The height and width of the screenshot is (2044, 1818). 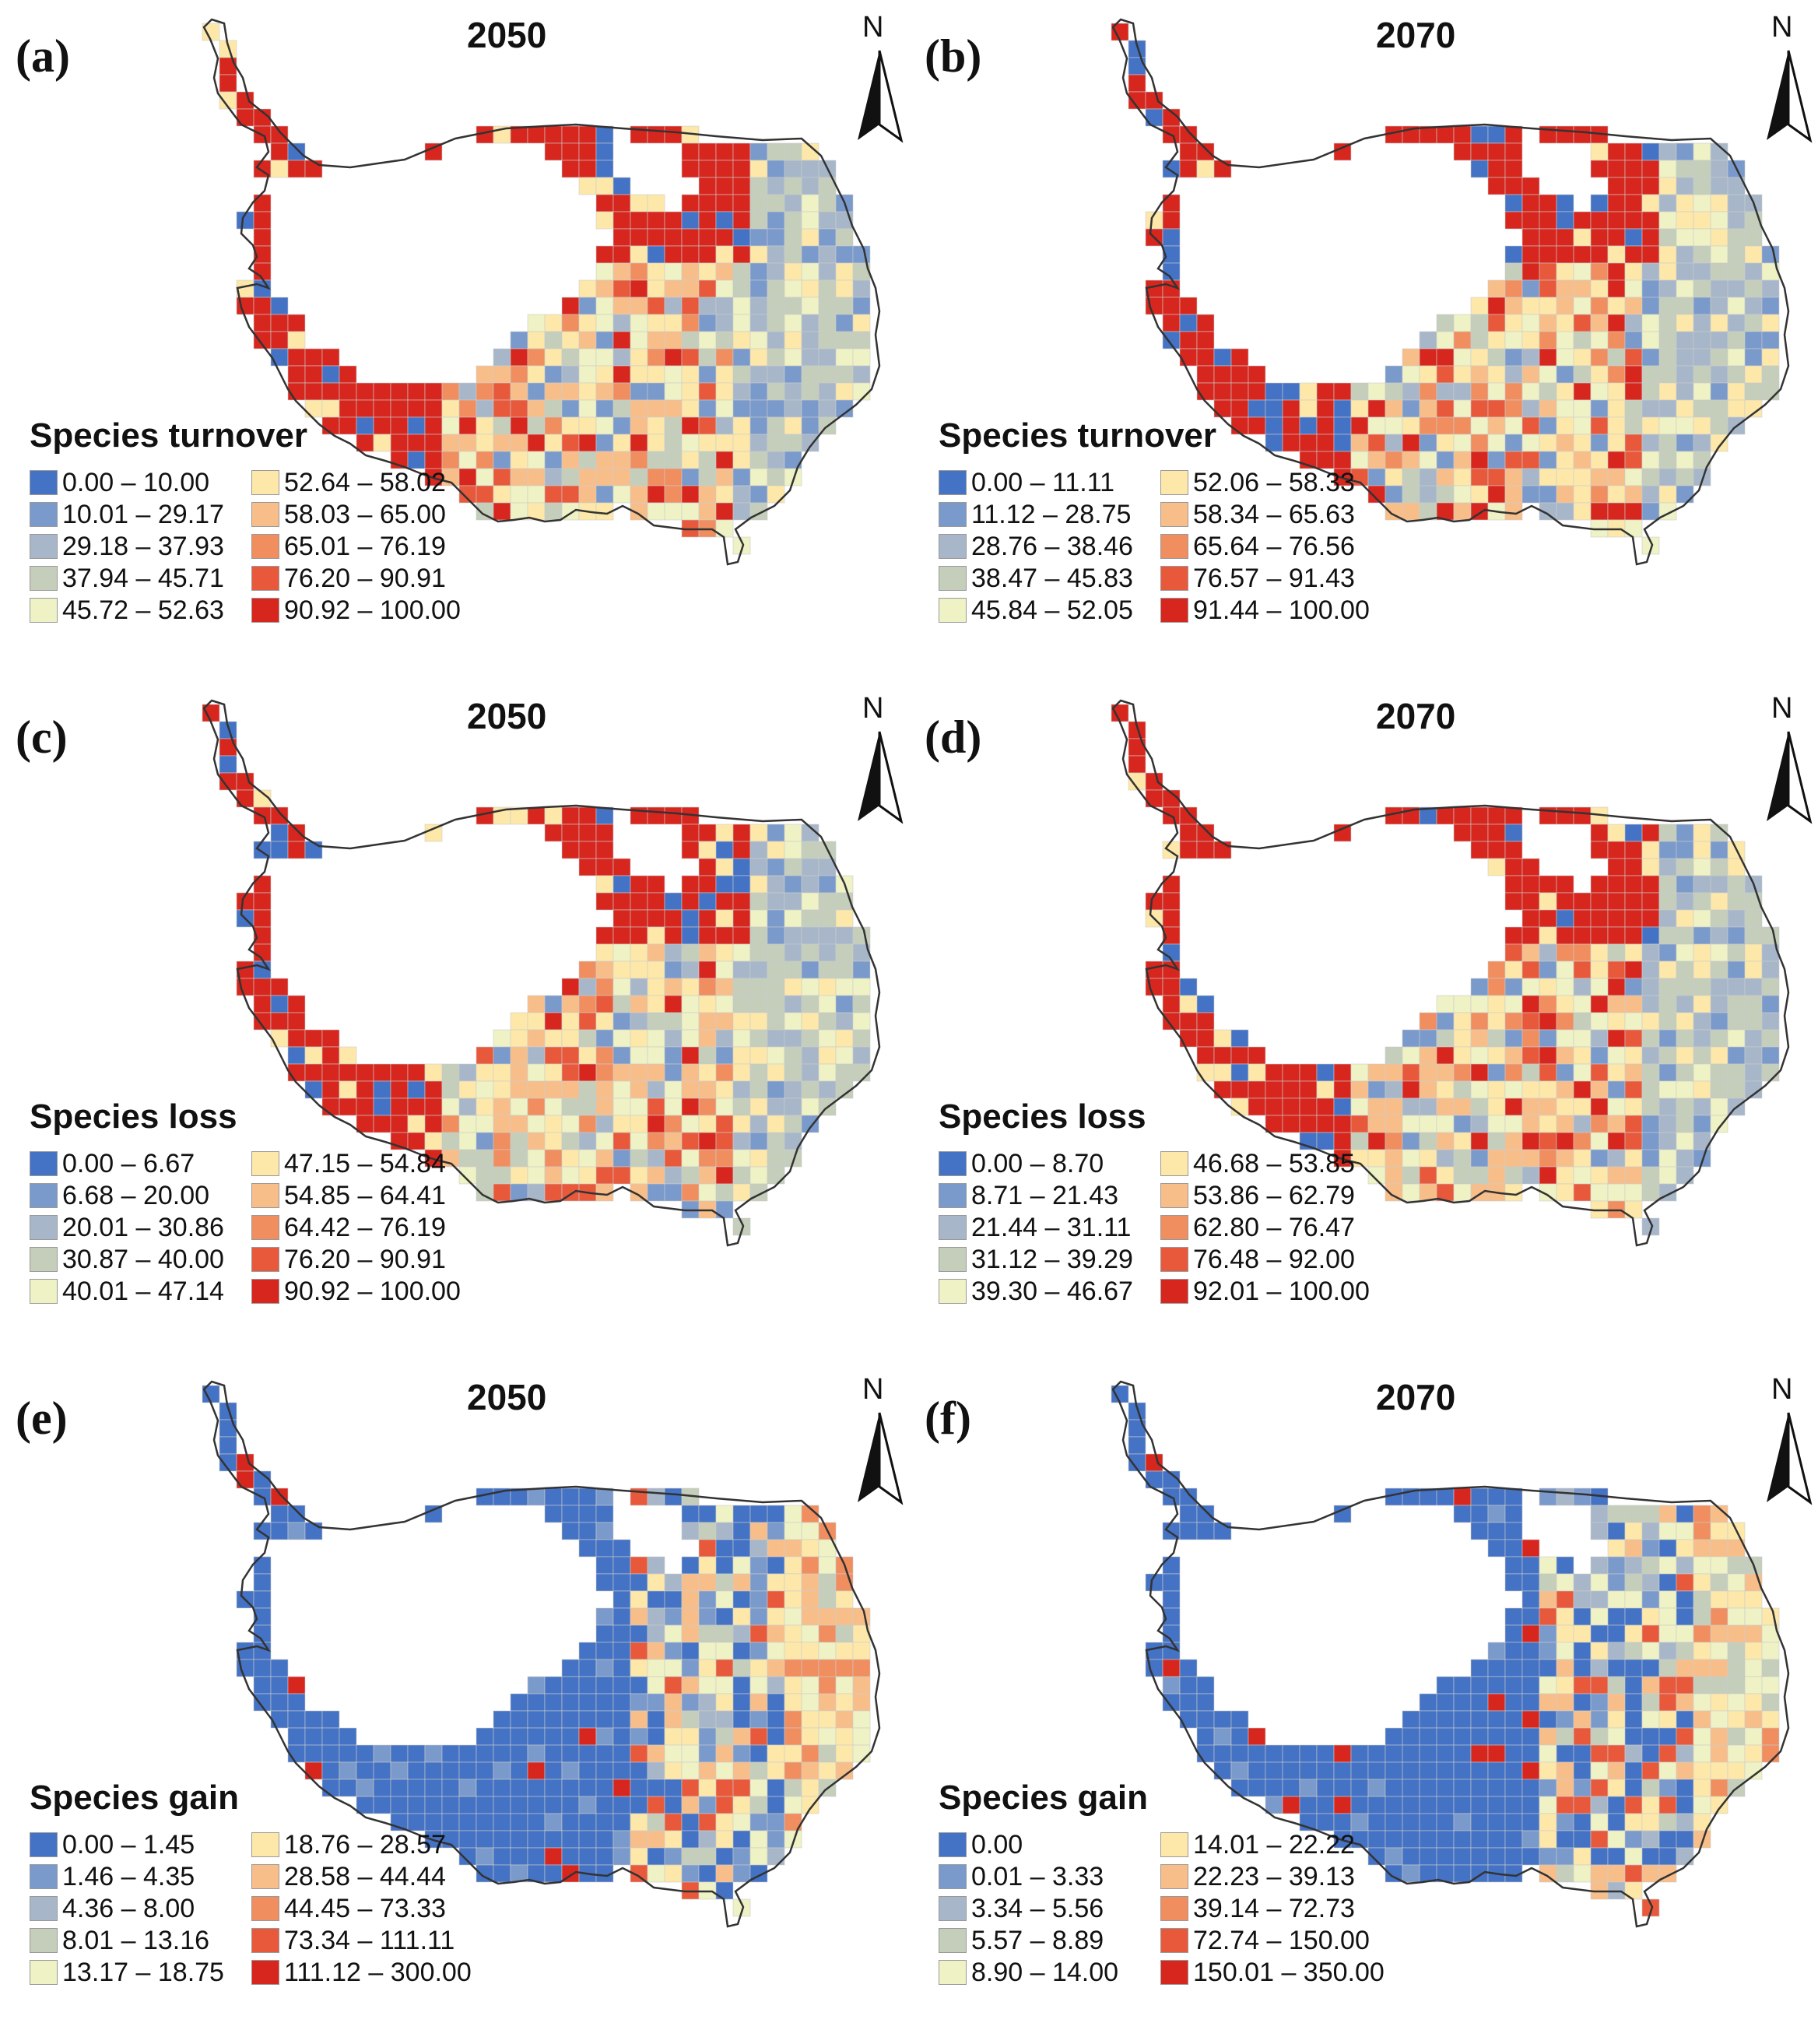 I want to click on legend-label: 76.20 – 90.91, so click(x=365, y=578).